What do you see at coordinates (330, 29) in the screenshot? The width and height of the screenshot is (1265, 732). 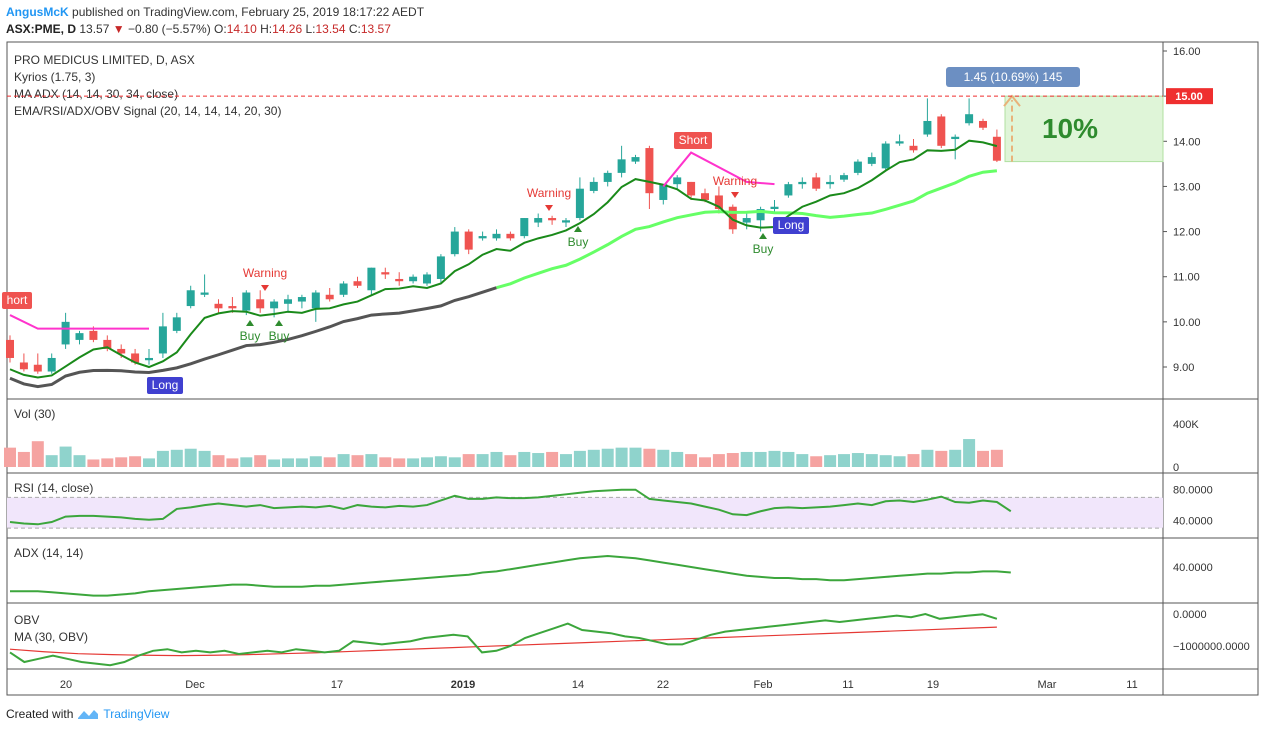 I see `low-value: 13.54` at bounding box center [330, 29].